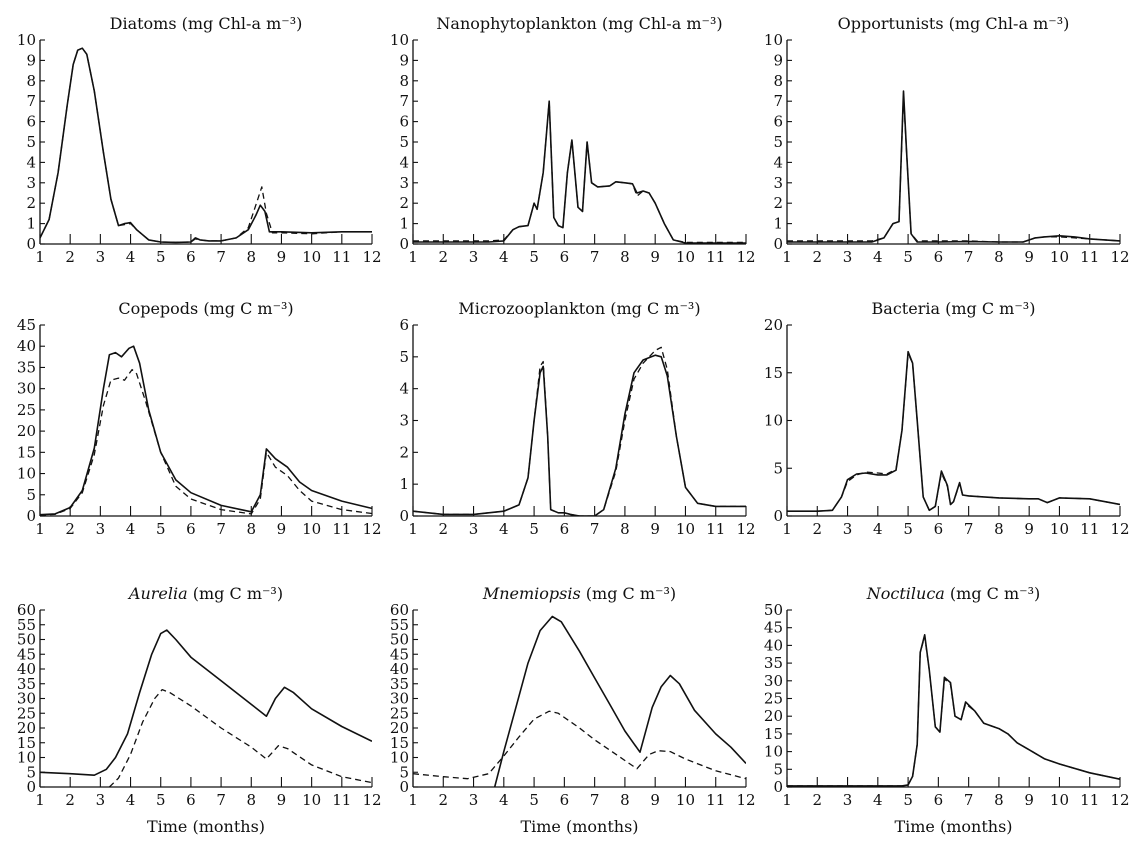 This screenshot has width=1134, height=846. What do you see at coordinates (404, 162) in the screenshot?
I see `y-tick-label: 4` at bounding box center [404, 162].